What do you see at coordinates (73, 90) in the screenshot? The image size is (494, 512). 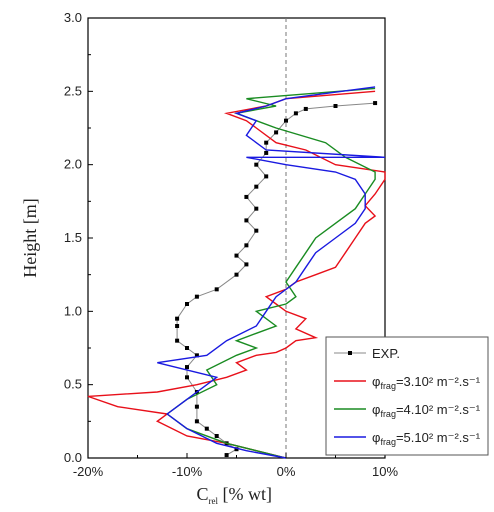 I see `y-tick-label: 2.5` at bounding box center [73, 90].